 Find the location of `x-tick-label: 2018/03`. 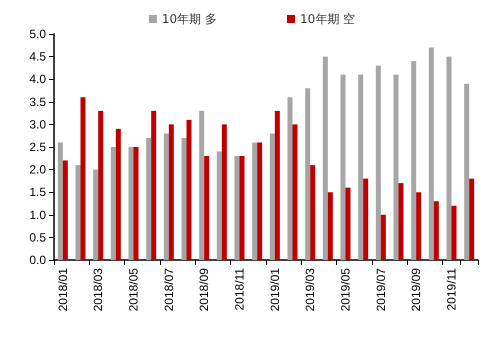

x-tick-label: 2018/03 is located at coordinates (98, 290).